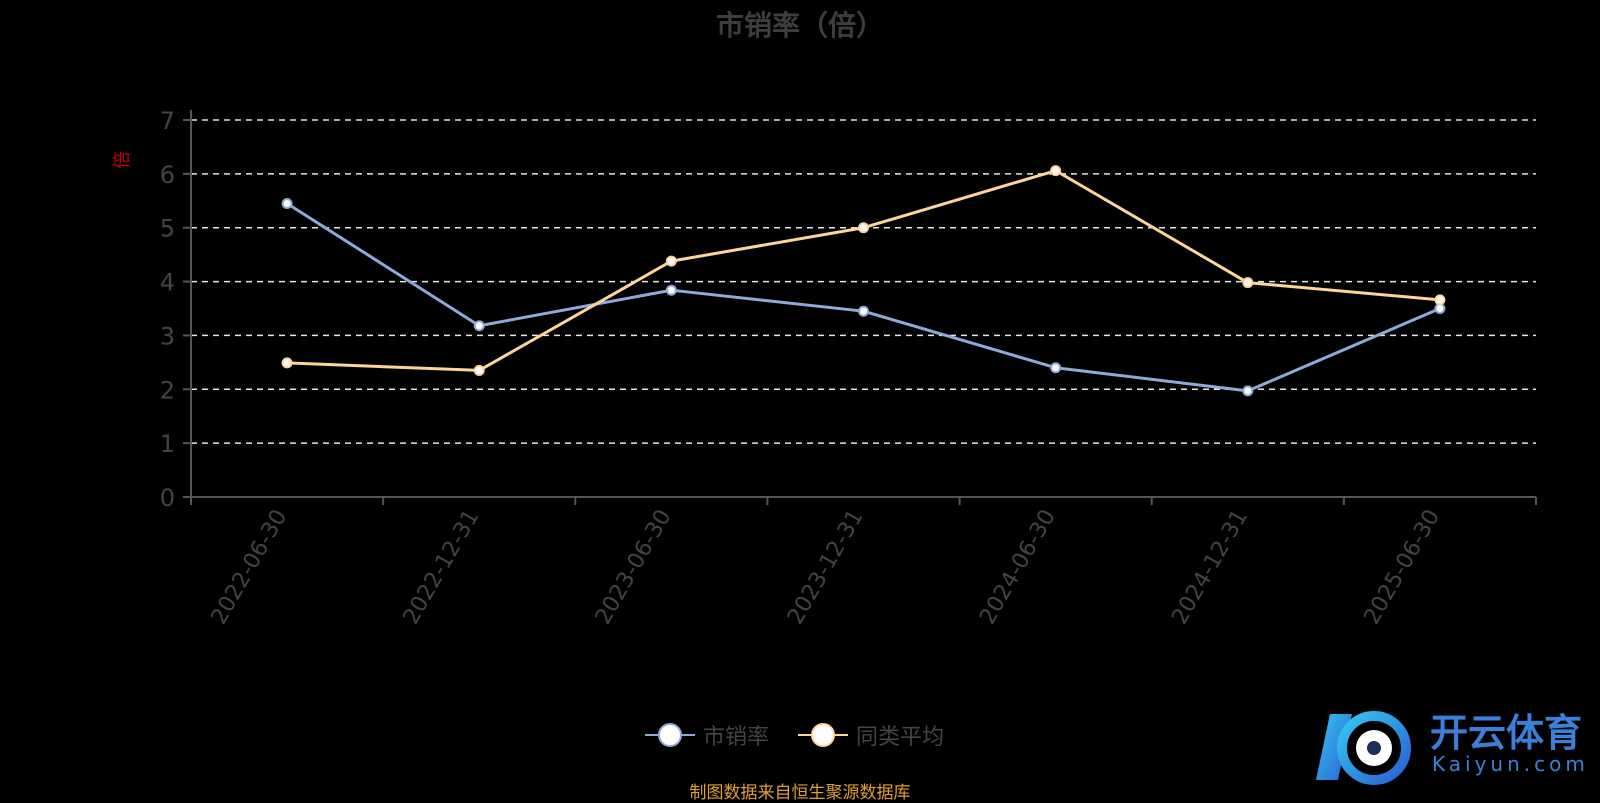 This screenshot has height=803, width=1600. Describe the element at coordinates (167, 229) in the screenshot. I see `y-tick-label: 5` at that location.